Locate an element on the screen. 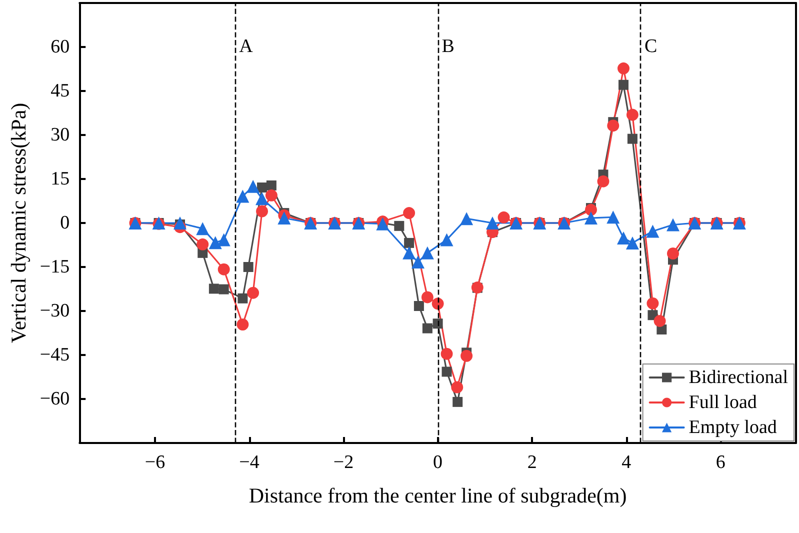  x-tick-label: 6 is located at coordinates (721, 462).